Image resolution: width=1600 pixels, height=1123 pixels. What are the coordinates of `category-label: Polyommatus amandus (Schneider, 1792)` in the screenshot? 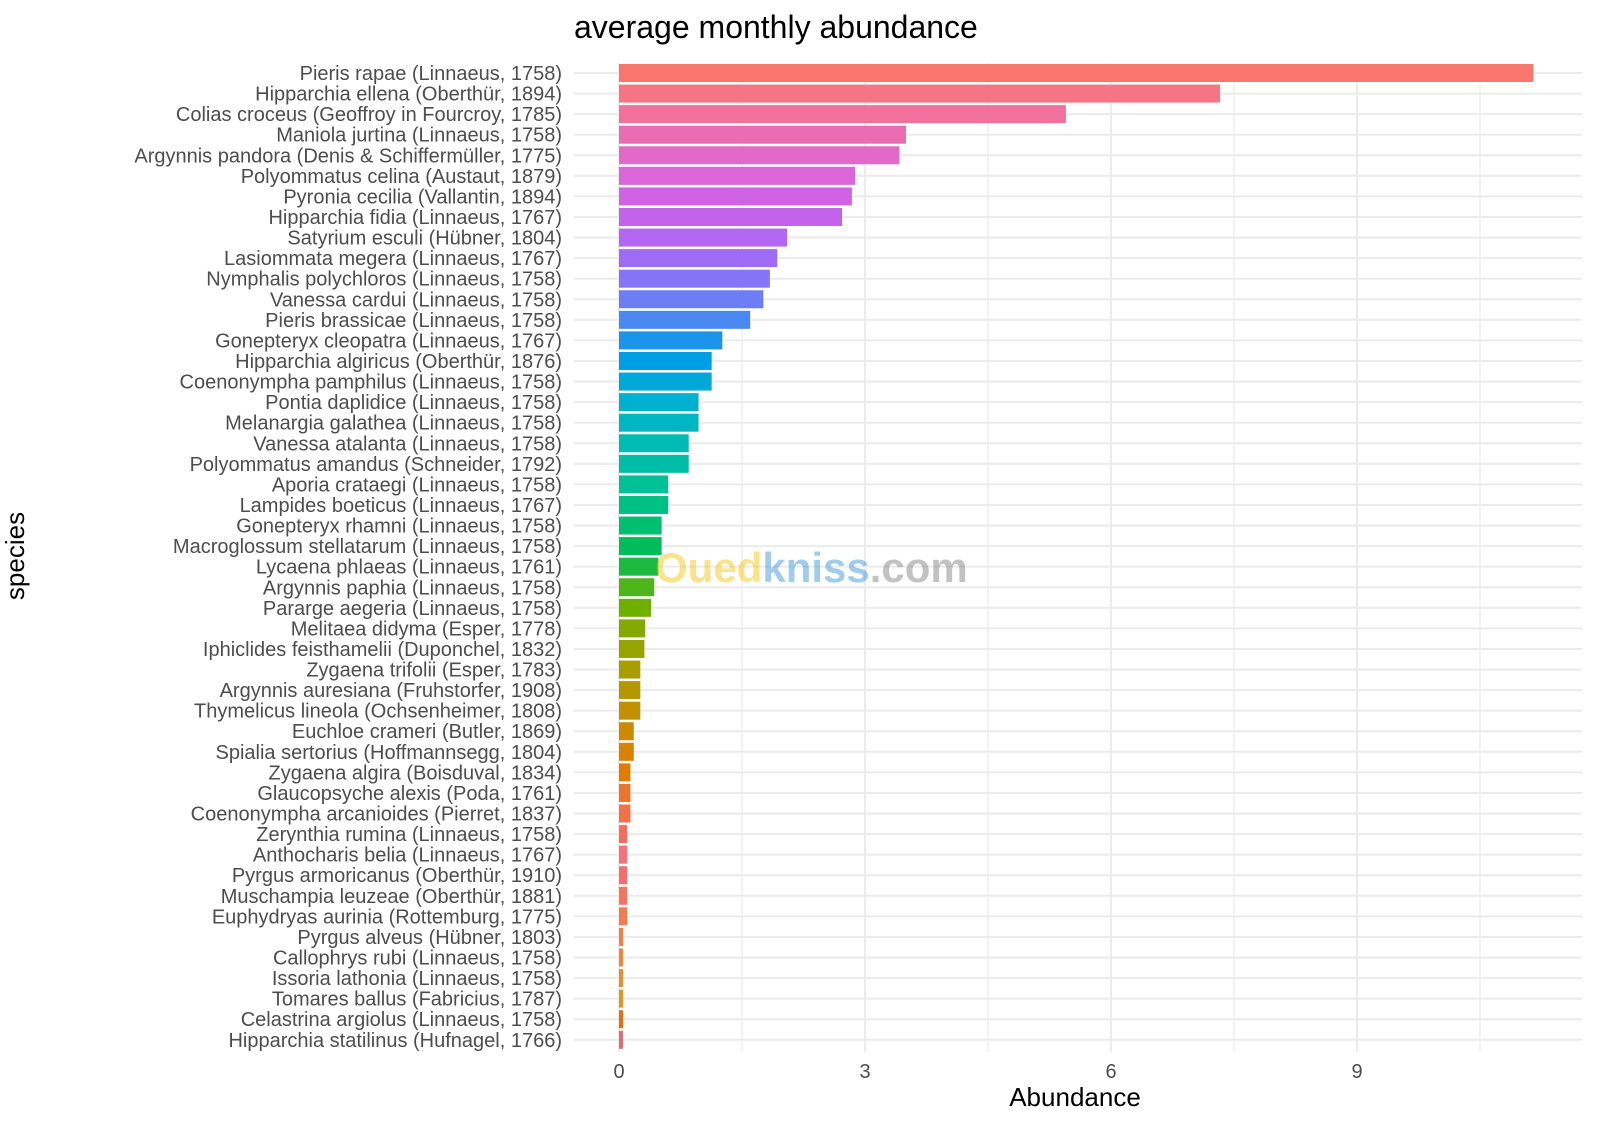 It's located at (376, 465).